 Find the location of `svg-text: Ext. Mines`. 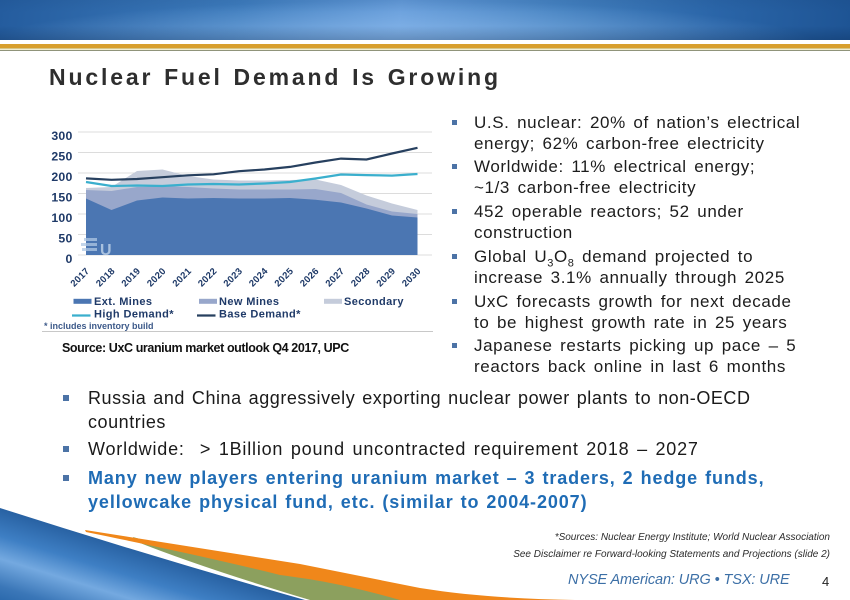

svg-text: Ext. Mines is located at coordinates (123, 302).